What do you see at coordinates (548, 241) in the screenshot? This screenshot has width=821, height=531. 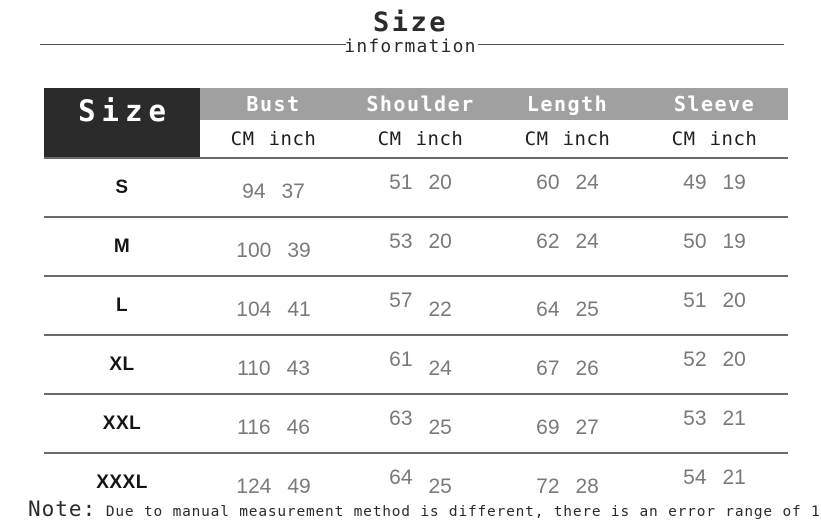 I see `cell-value: 62` at bounding box center [548, 241].